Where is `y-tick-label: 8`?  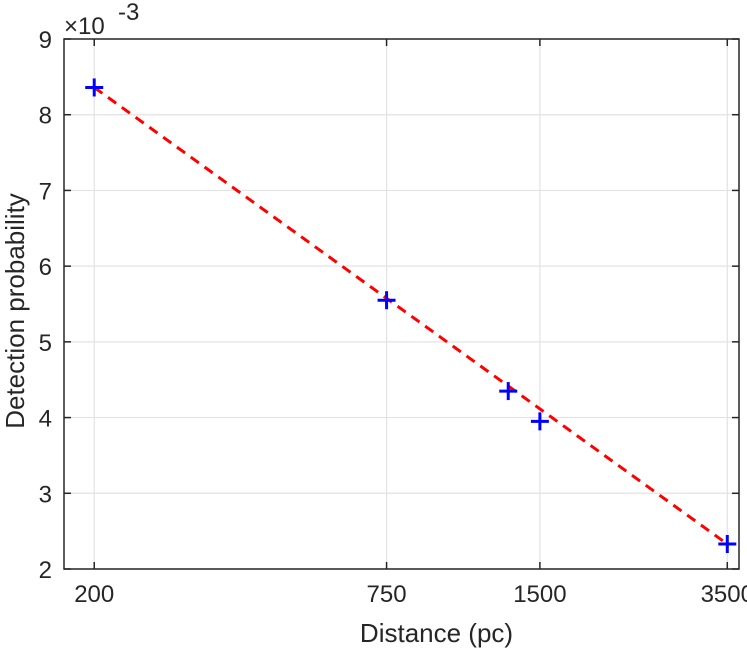
y-tick-label: 8 is located at coordinates (45, 116).